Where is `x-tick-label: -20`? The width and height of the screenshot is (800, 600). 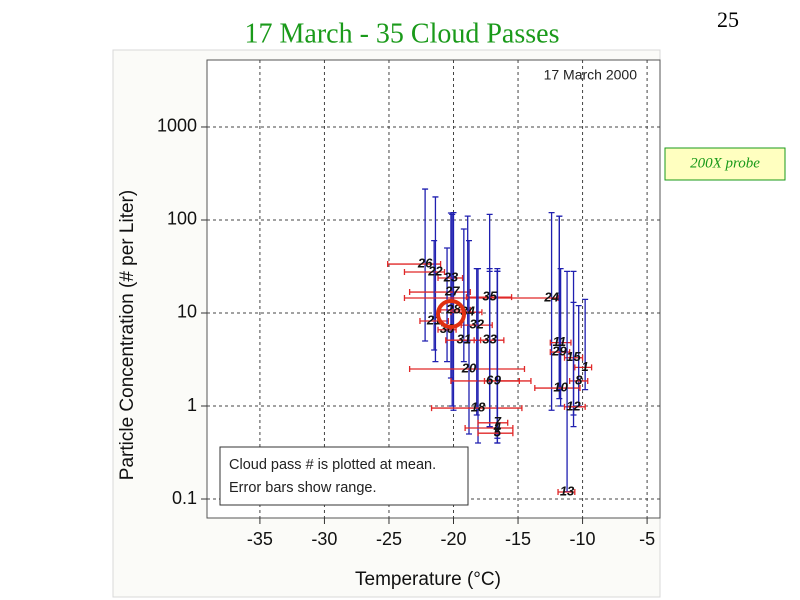 x-tick-label: -20 is located at coordinates (453, 539).